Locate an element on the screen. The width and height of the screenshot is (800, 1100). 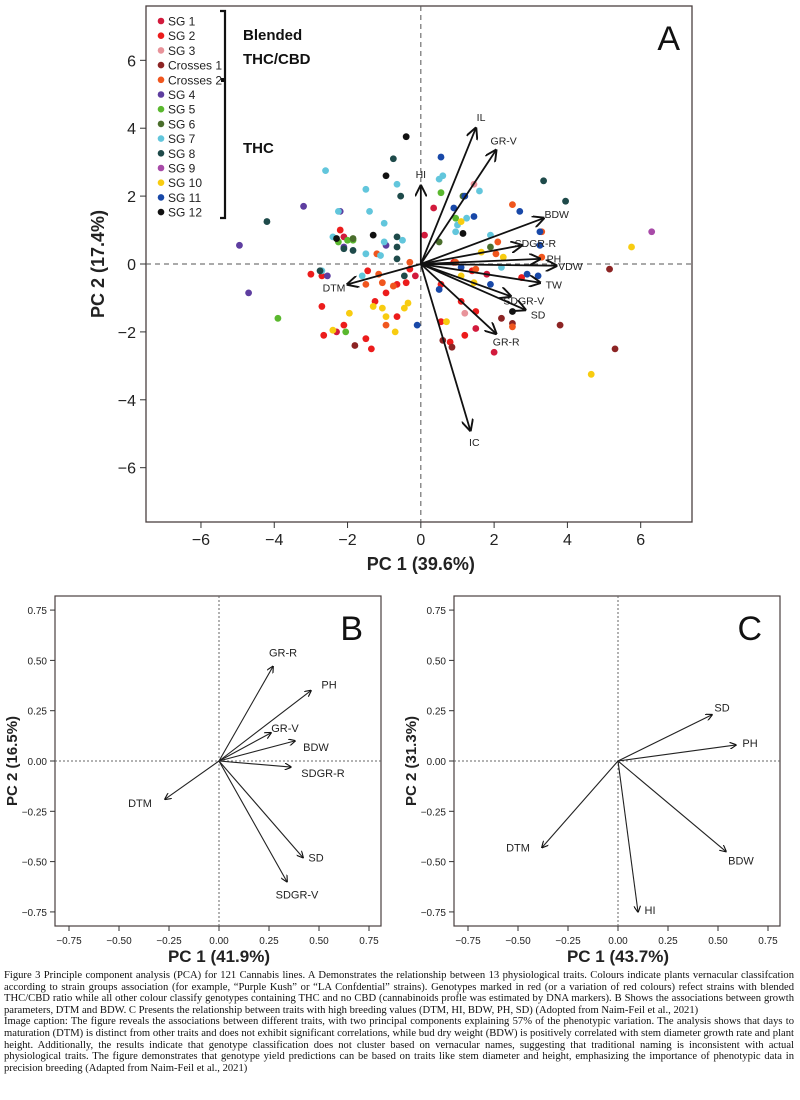
vector-label: BDW is located at coordinates (741, 862).